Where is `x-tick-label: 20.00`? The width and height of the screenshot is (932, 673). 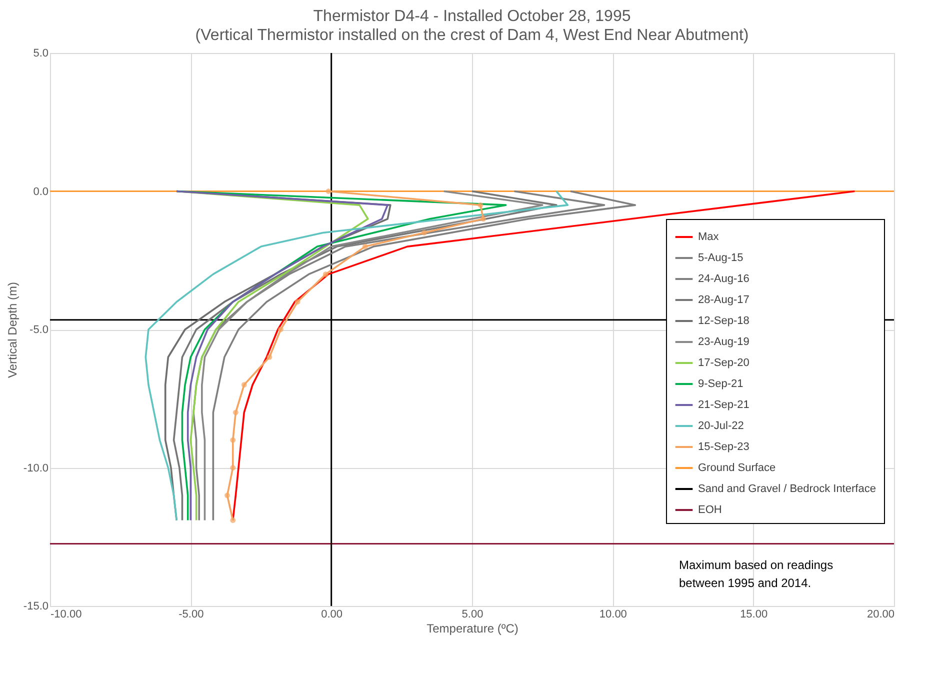 x-tick-label: 20.00 is located at coordinates (880, 614).